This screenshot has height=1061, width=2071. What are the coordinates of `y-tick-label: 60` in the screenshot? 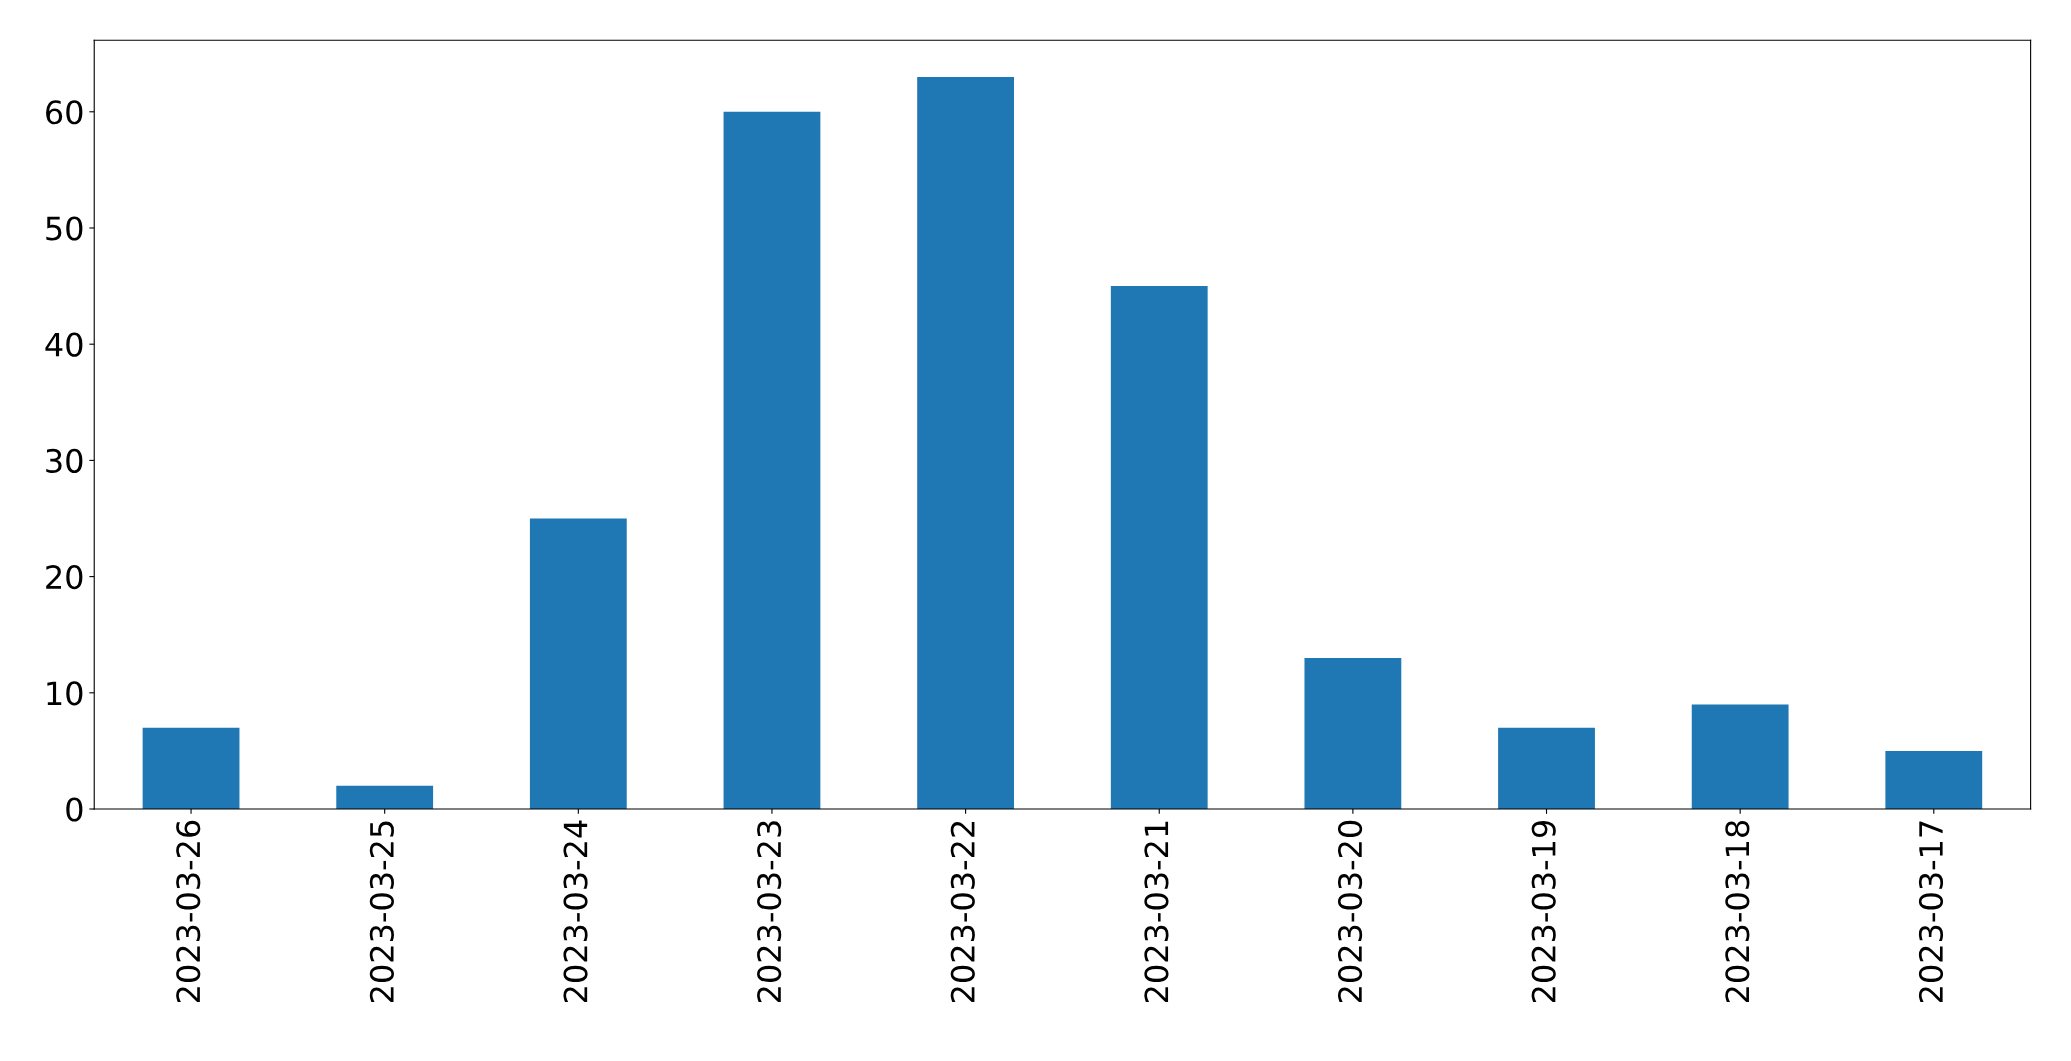 It's located at (64, 112).